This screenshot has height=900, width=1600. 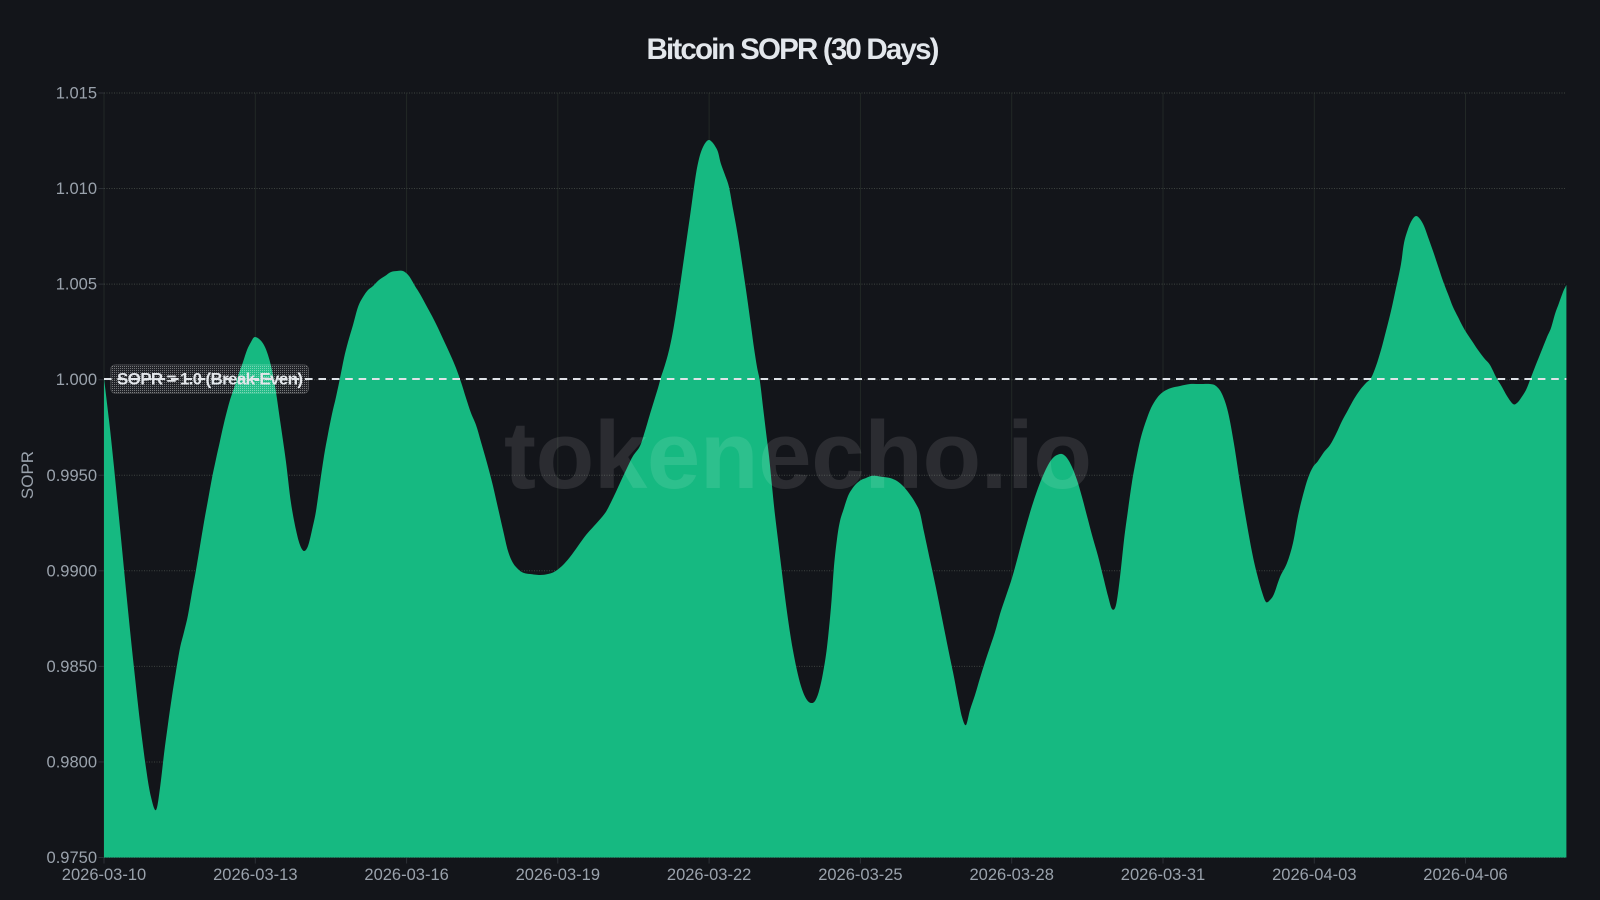 I want to click on svg-text: 2026-03-28, so click(x=1011, y=875).